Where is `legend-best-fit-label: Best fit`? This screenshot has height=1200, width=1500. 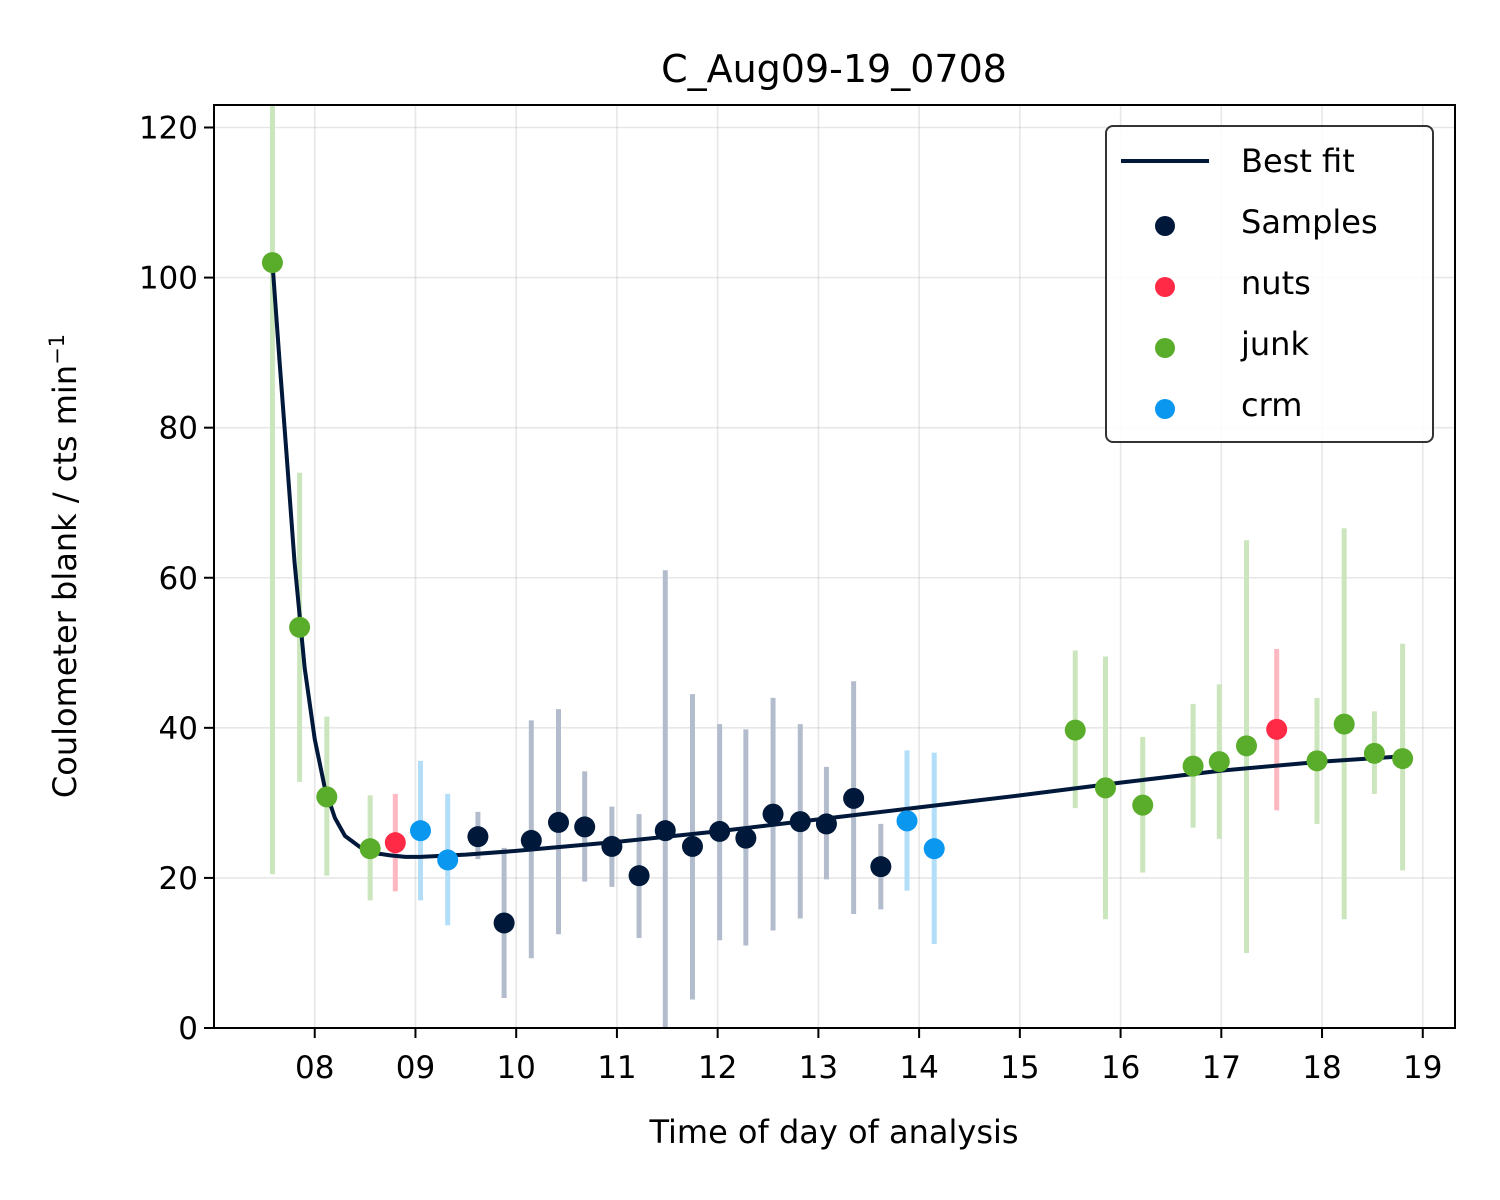 legend-best-fit-label: Best fit is located at coordinates (1298, 161).